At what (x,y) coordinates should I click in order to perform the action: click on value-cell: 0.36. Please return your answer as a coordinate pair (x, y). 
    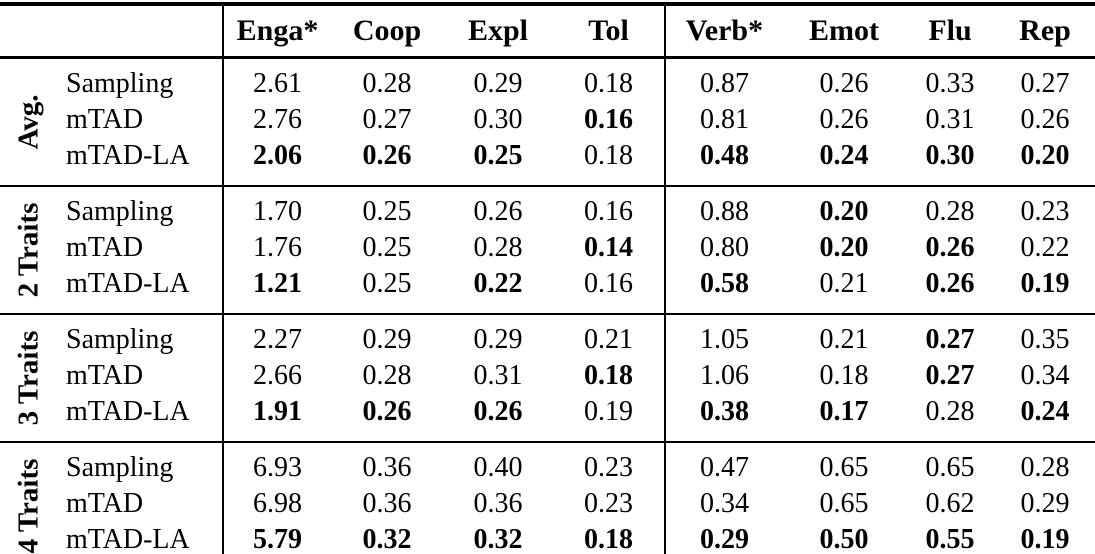
    Looking at the image, I should click on (387, 503).